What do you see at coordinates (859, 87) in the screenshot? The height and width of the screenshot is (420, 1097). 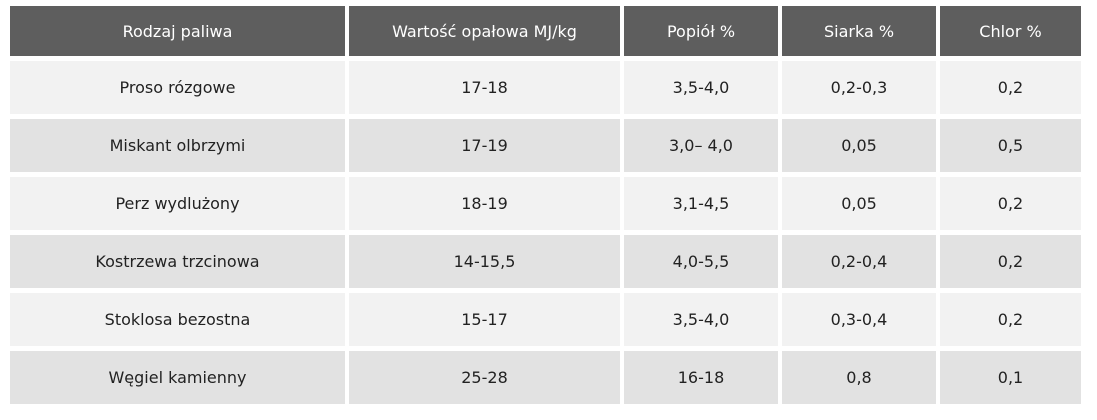 I see `cell-sulfur: 0,2-0,3` at bounding box center [859, 87].